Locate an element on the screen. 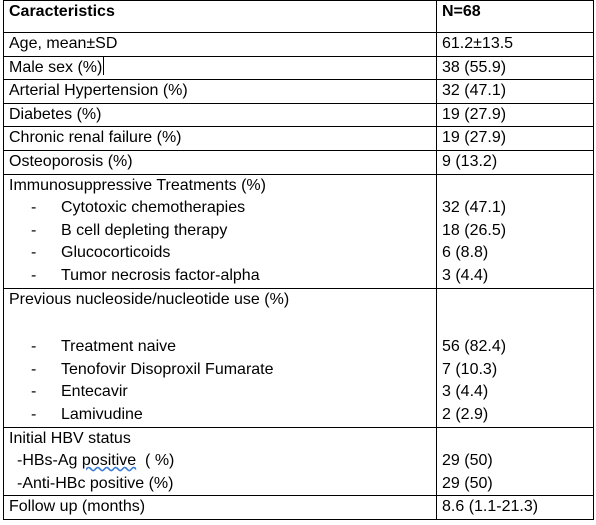 The image size is (596, 525). row-label: Arterial Hypertension (%) is located at coordinates (220, 91).